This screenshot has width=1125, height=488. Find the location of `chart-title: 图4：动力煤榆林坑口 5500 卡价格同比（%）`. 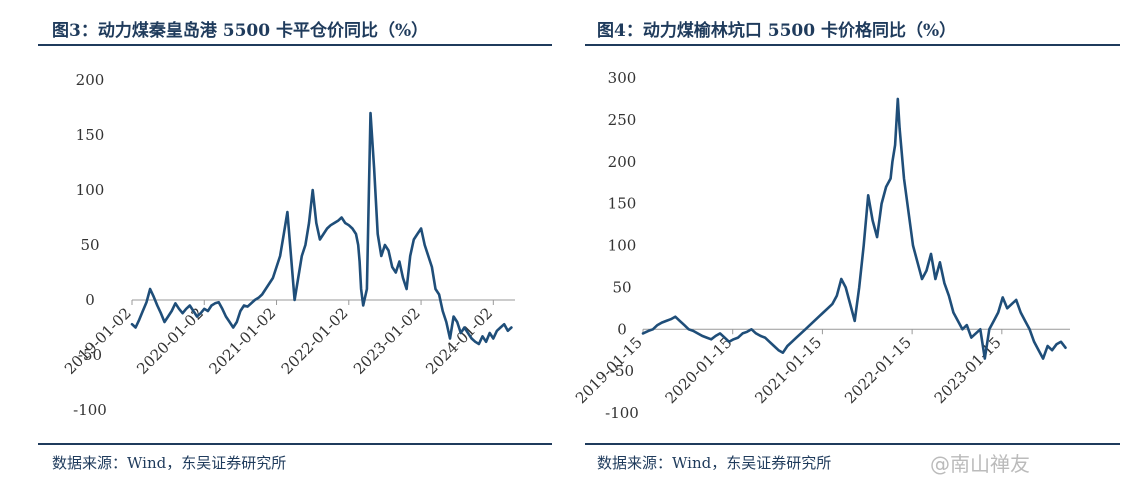

chart-title: 图4：动力煤榆林坑口 5500 卡价格同比（%） is located at coordinates (777, 31).